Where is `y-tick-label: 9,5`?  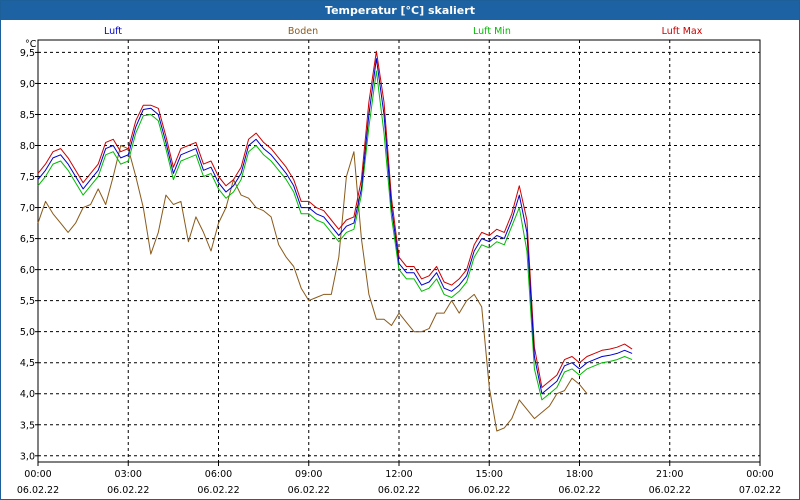 y-tick-label: 9,5 is located at coordinates (27, 53).